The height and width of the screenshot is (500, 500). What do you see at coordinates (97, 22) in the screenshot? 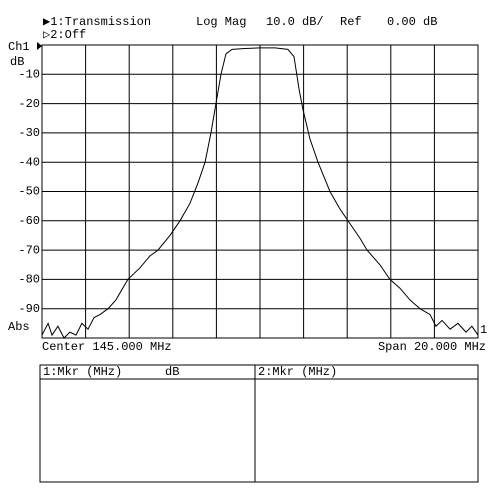
I see `trace1-label: ▶1:Transmission` at bounding box center [97, 22].